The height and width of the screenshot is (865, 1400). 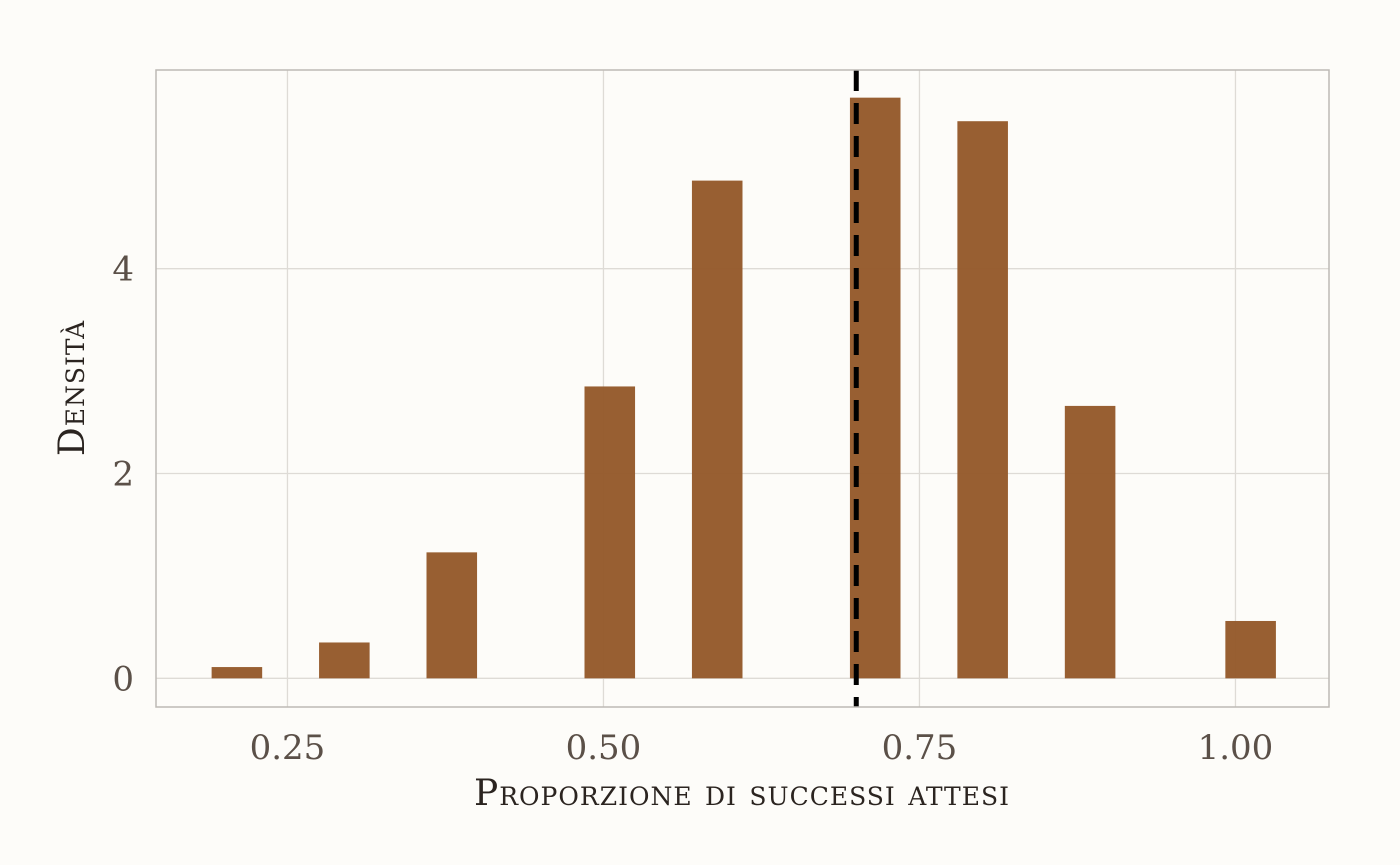 I want to click on x-tick-label: 1.00, so click(x=1236, y=748).